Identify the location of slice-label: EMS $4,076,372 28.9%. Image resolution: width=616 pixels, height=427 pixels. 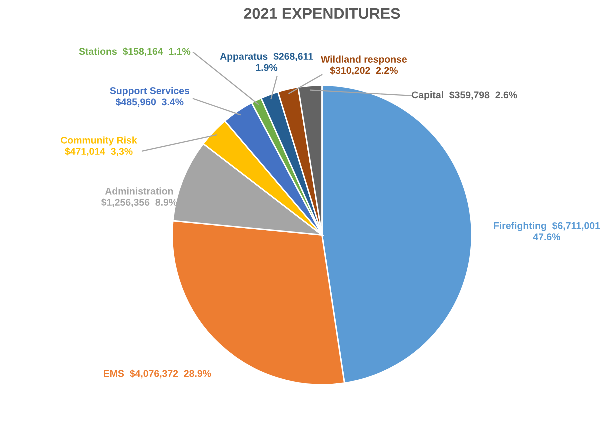
(158, 374).